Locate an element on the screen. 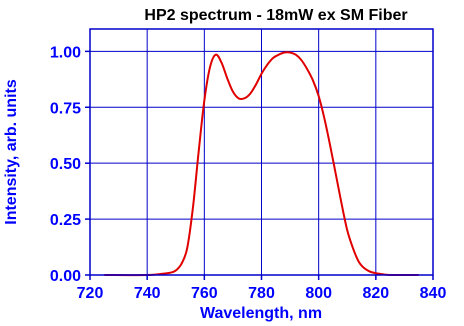 Image resolution: width=464 pixels, height=326 pixels. chart-title: HP2 spectrum - 18mW ex SM Fiber is located at coordinates (275, 15).